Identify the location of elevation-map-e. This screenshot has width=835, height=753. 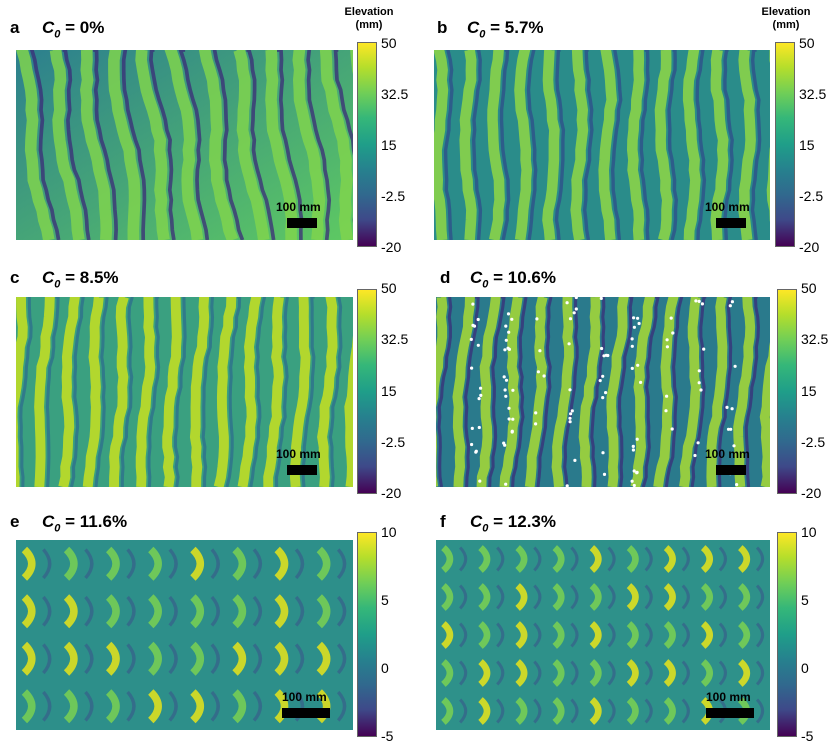
(184, 635).